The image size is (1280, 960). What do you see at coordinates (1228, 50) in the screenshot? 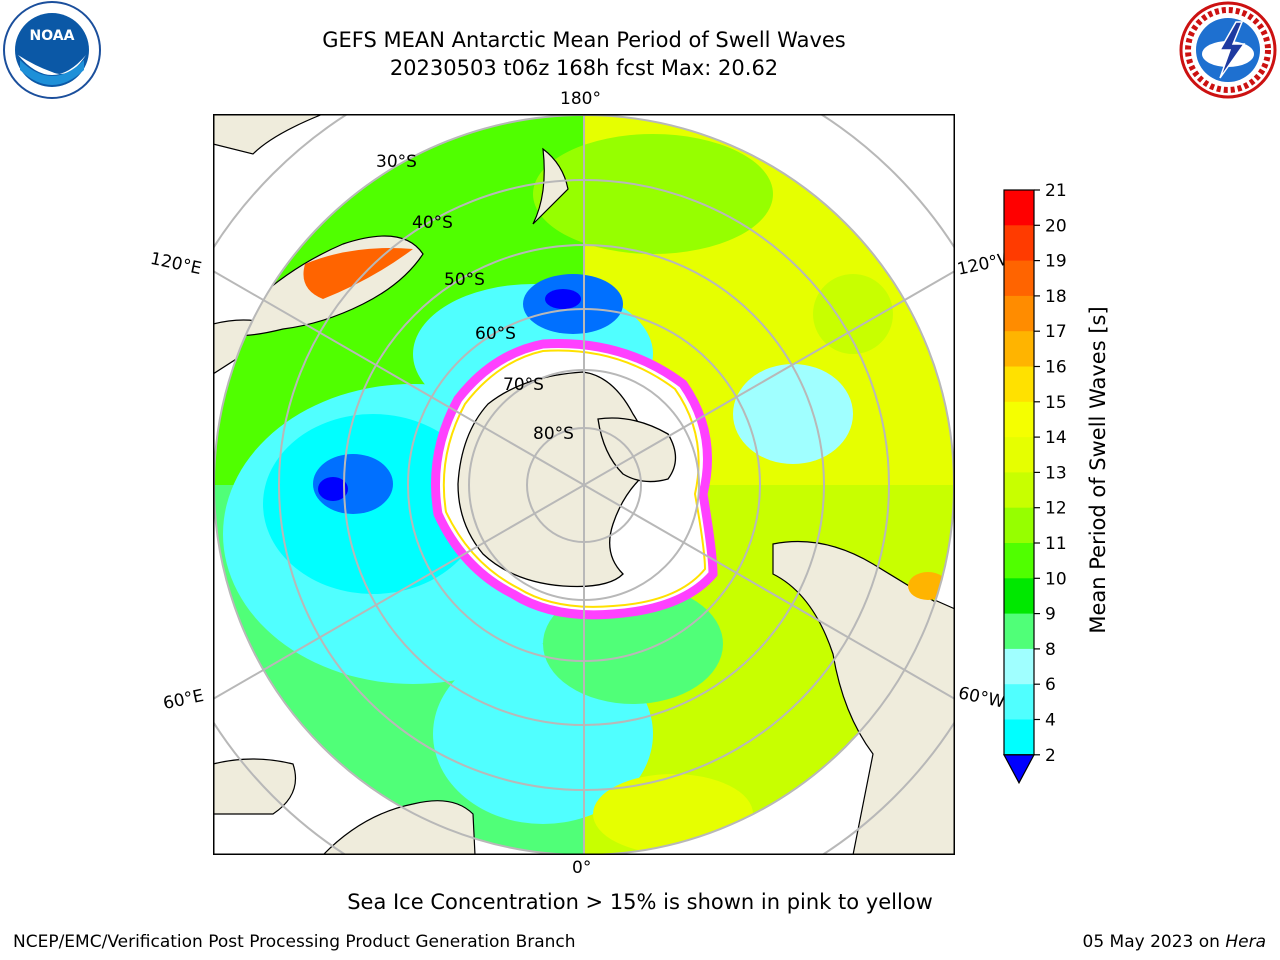
I see `national-weather-service-logo-icon` at bounding box center [1228, 50].